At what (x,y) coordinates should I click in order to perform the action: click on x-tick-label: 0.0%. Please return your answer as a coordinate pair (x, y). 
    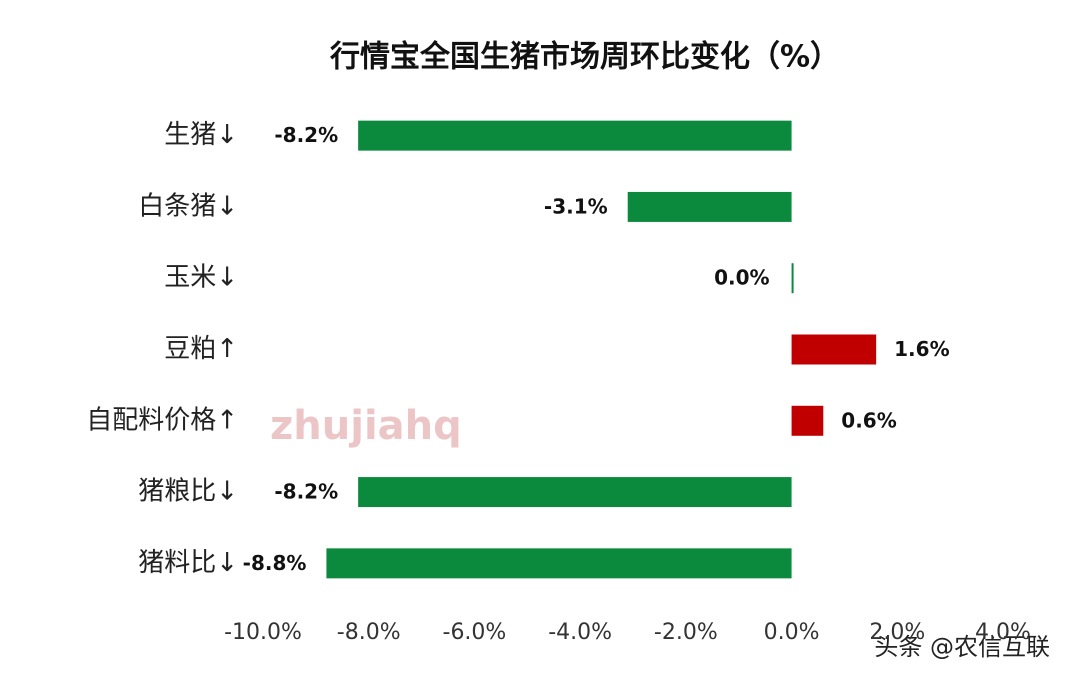
    Looking at the image, I should click on (792, 632).